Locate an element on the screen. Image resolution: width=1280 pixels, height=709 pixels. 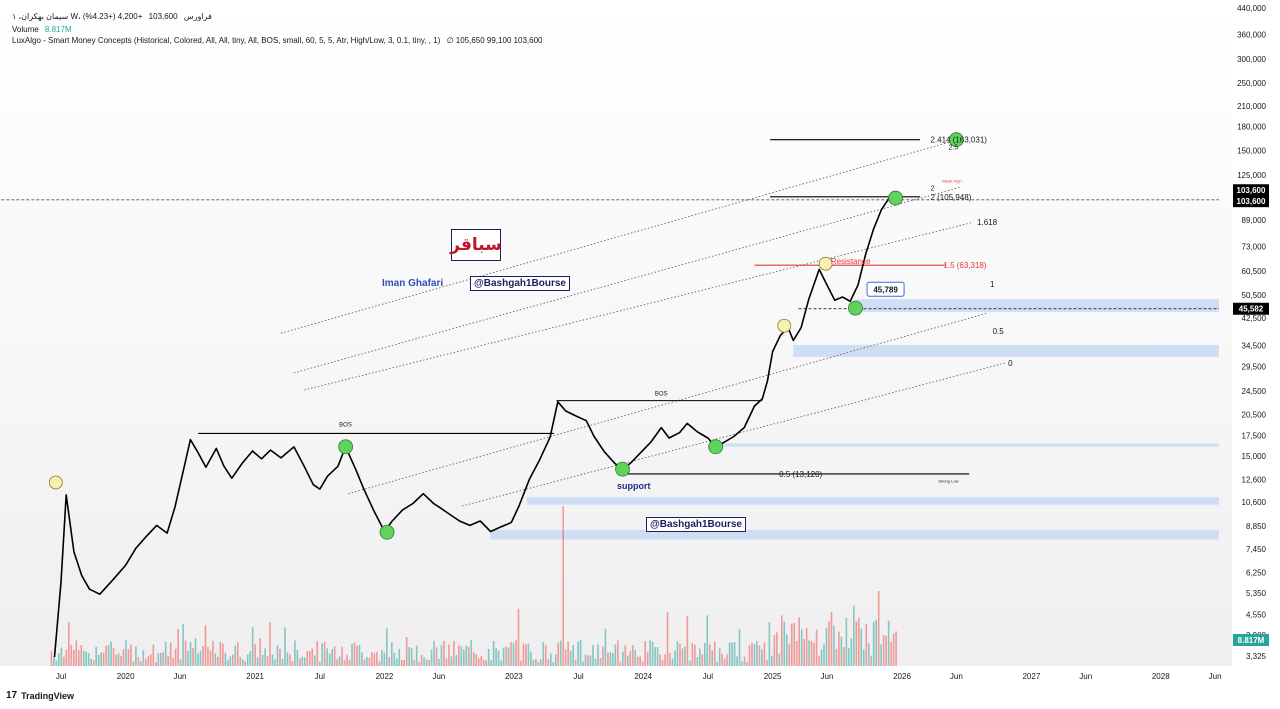
y-tick-label: 8,850 is located at coordinates (1256, 526).